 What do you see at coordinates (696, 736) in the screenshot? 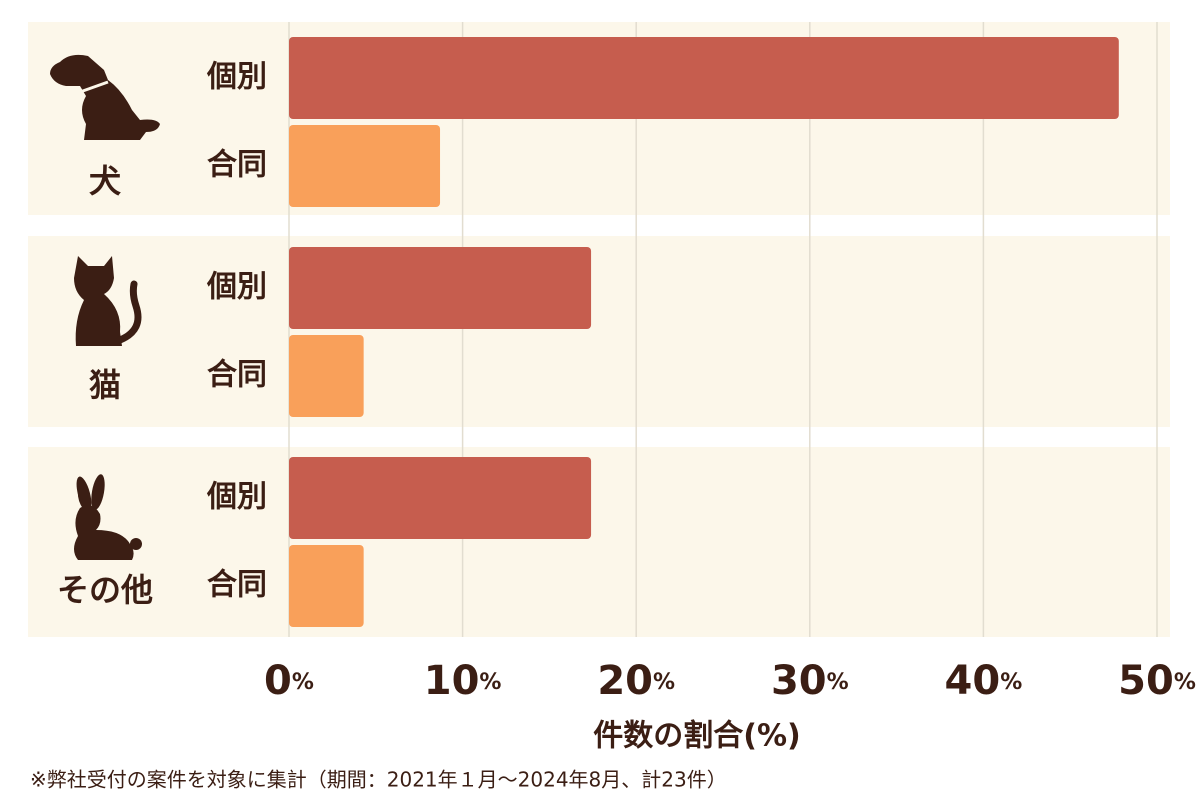
I see `x-axis-label: 件数の割合(%)` at bounding box center [696, 736].